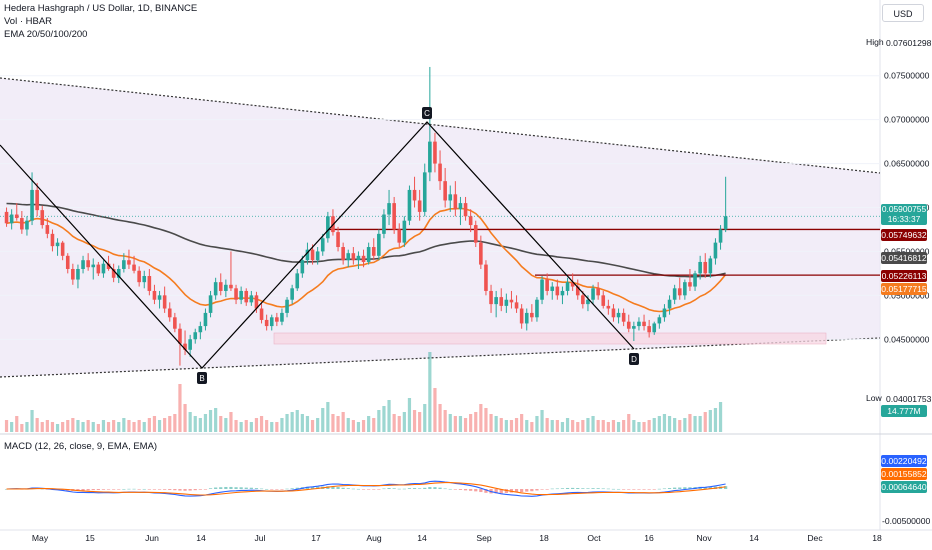 The width and height of the screenshot is (932, 550). Describe the element at coordinates (704, 538) in the screenshot. I see `x-tick-label: Nov` at that location.